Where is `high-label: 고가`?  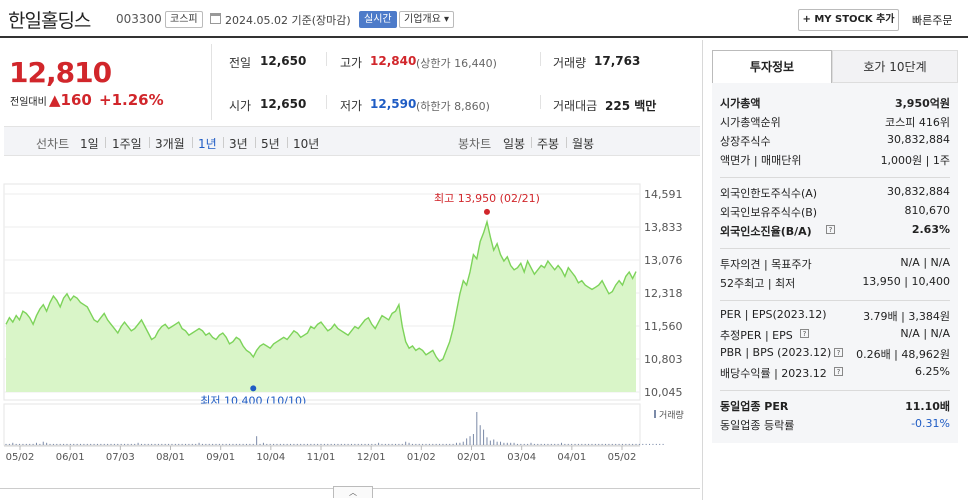
high-label: 고가 is located at coordinates (351, 63).